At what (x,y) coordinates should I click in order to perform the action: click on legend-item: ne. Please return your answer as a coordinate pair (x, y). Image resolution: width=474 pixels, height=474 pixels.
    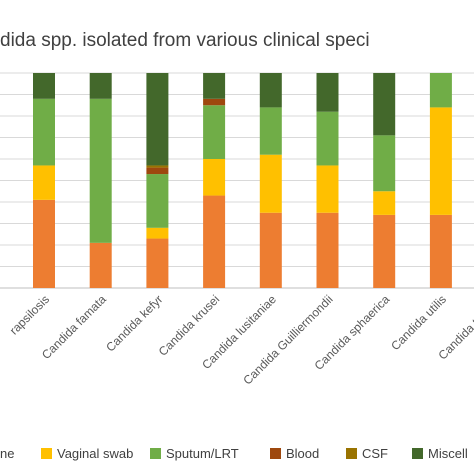
    Looking at the image, I should click on (7, 453).